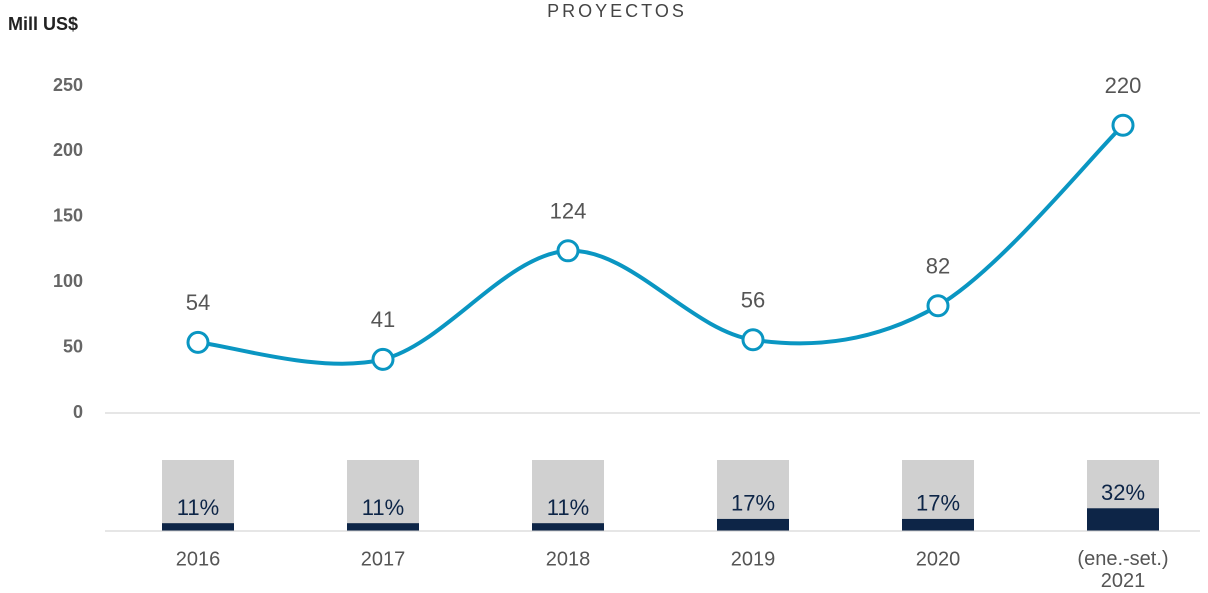 The height and width of the screenshot is (593, 1208). I want to click on x-tick-label: 2019, so click(753, 559).